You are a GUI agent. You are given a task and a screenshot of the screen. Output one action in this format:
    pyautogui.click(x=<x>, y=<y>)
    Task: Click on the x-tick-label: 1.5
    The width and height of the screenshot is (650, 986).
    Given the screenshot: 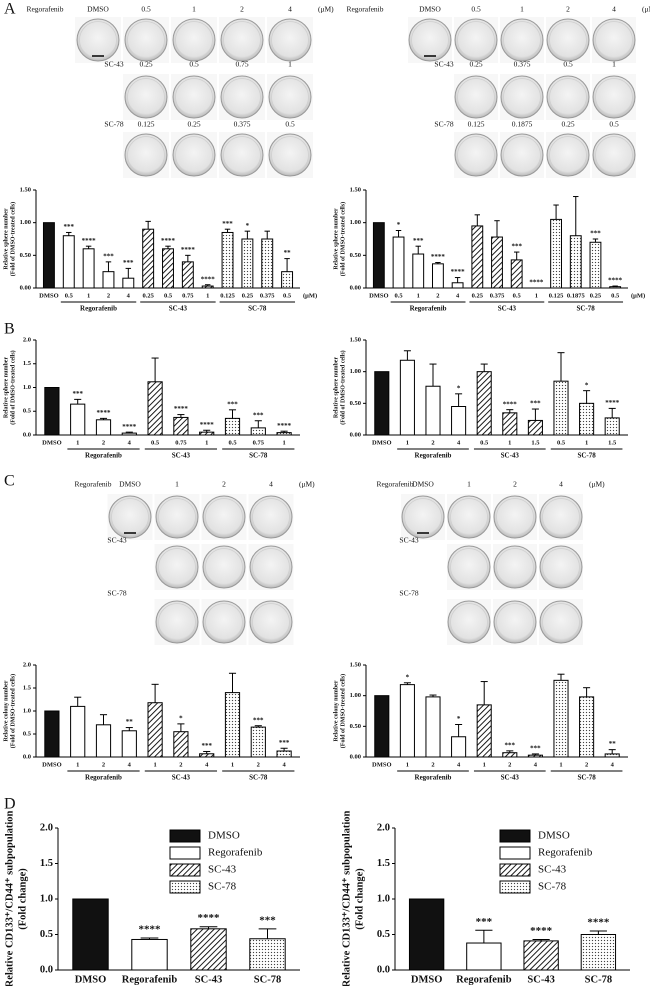 What is the action you would take?
    pyautogui.click(x=612, y=442)
    